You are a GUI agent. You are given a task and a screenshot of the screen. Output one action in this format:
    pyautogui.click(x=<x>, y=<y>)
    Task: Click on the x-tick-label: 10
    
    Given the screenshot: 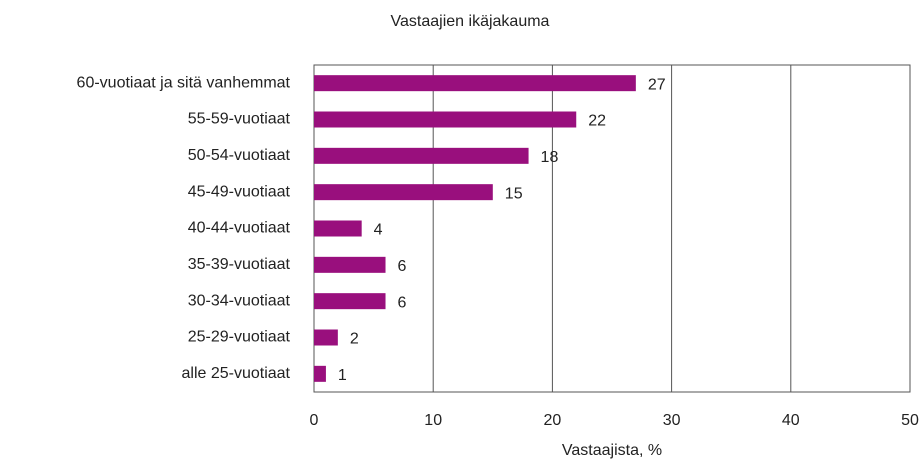 What is the action you would take?
    pyautogui.click(x=433, y=420)
    